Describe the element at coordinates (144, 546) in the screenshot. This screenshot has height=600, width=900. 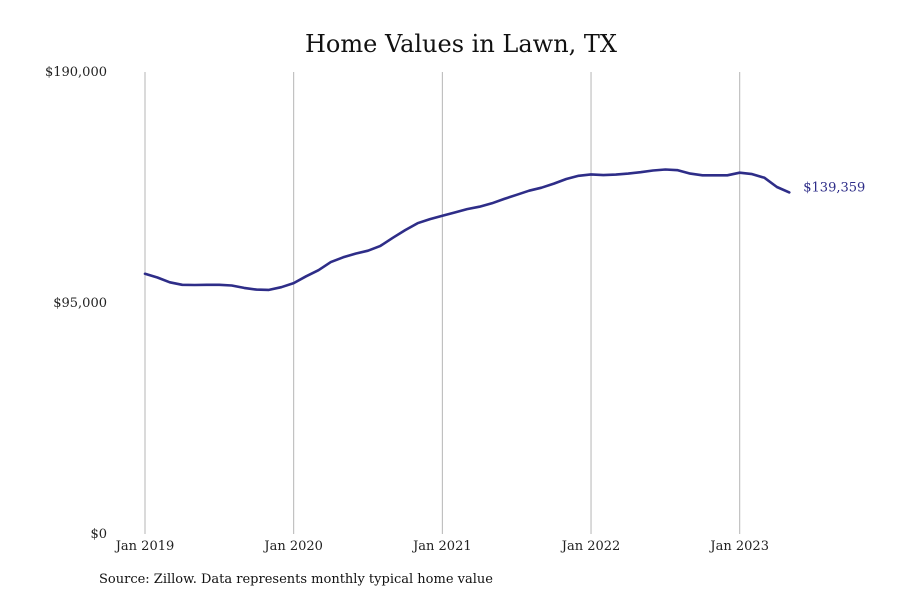
I see `x-tick-label: Jan 2019` at that location.